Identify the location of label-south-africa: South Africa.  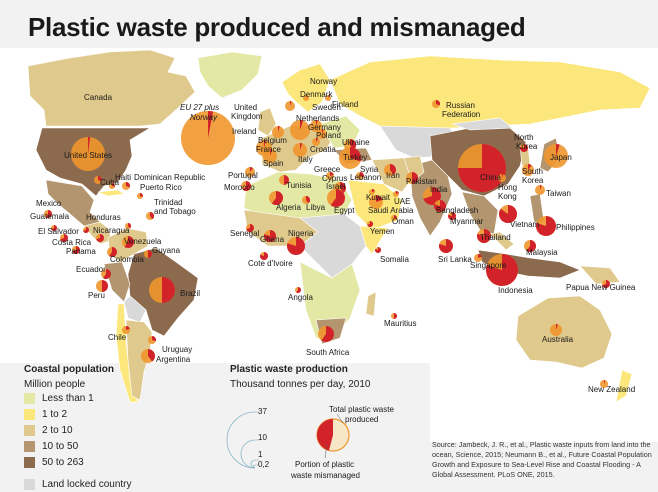
(328, 352).